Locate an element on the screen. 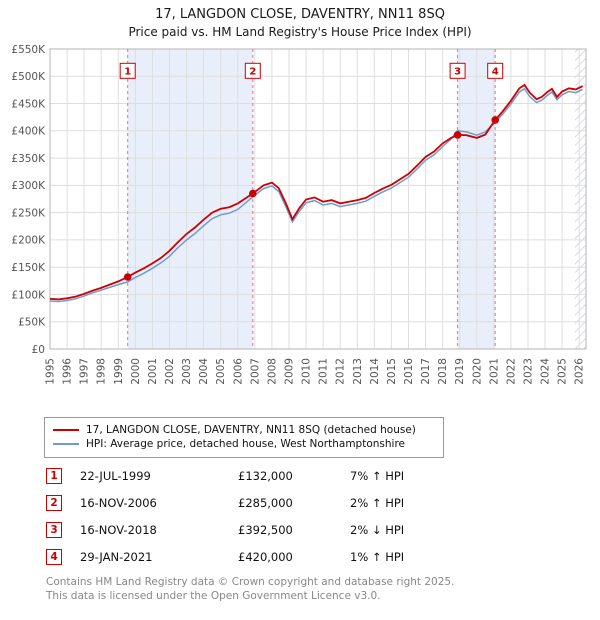  svg-text: 2008 is located at coordinates (272, 371).